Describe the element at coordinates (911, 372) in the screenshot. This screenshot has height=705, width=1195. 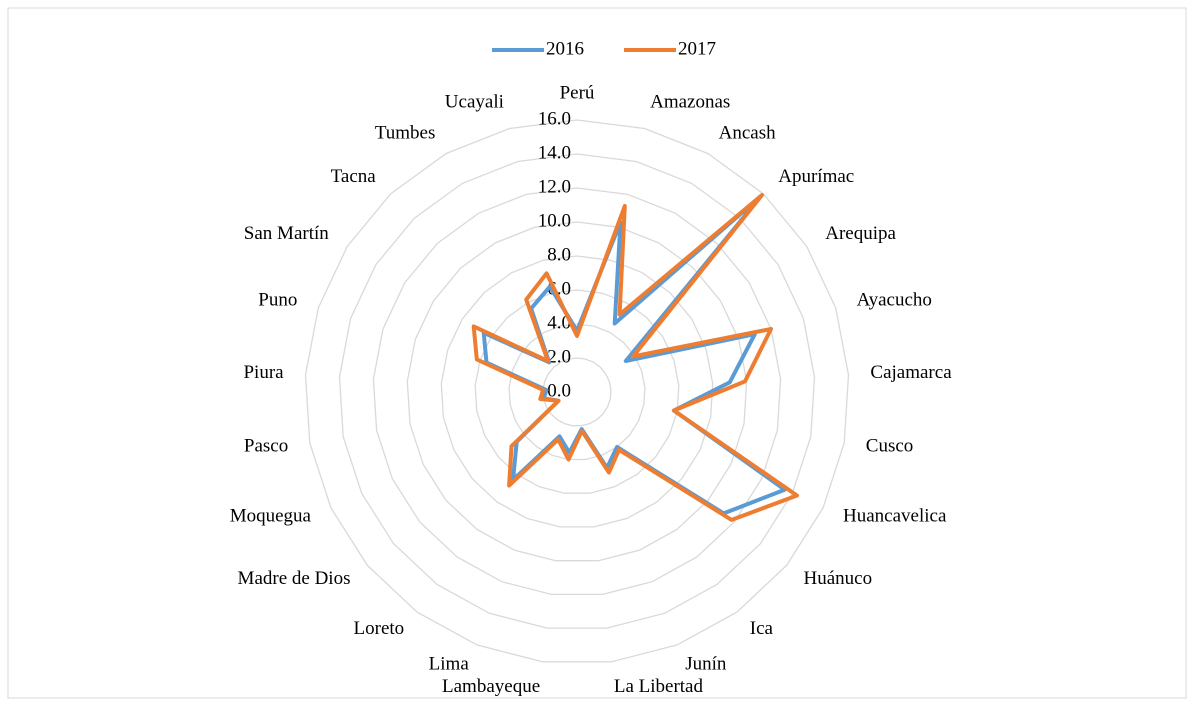
I see `category-label: Cajamarca` at that location.